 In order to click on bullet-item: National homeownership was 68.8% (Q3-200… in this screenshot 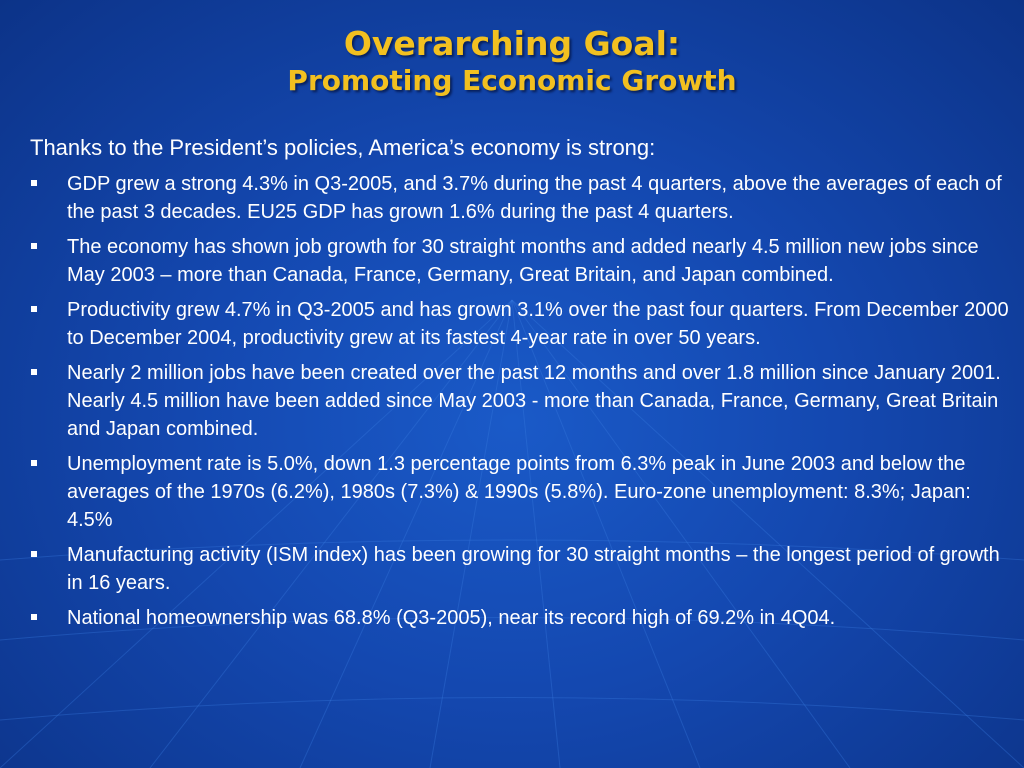, I will do `click(520, 618)`.